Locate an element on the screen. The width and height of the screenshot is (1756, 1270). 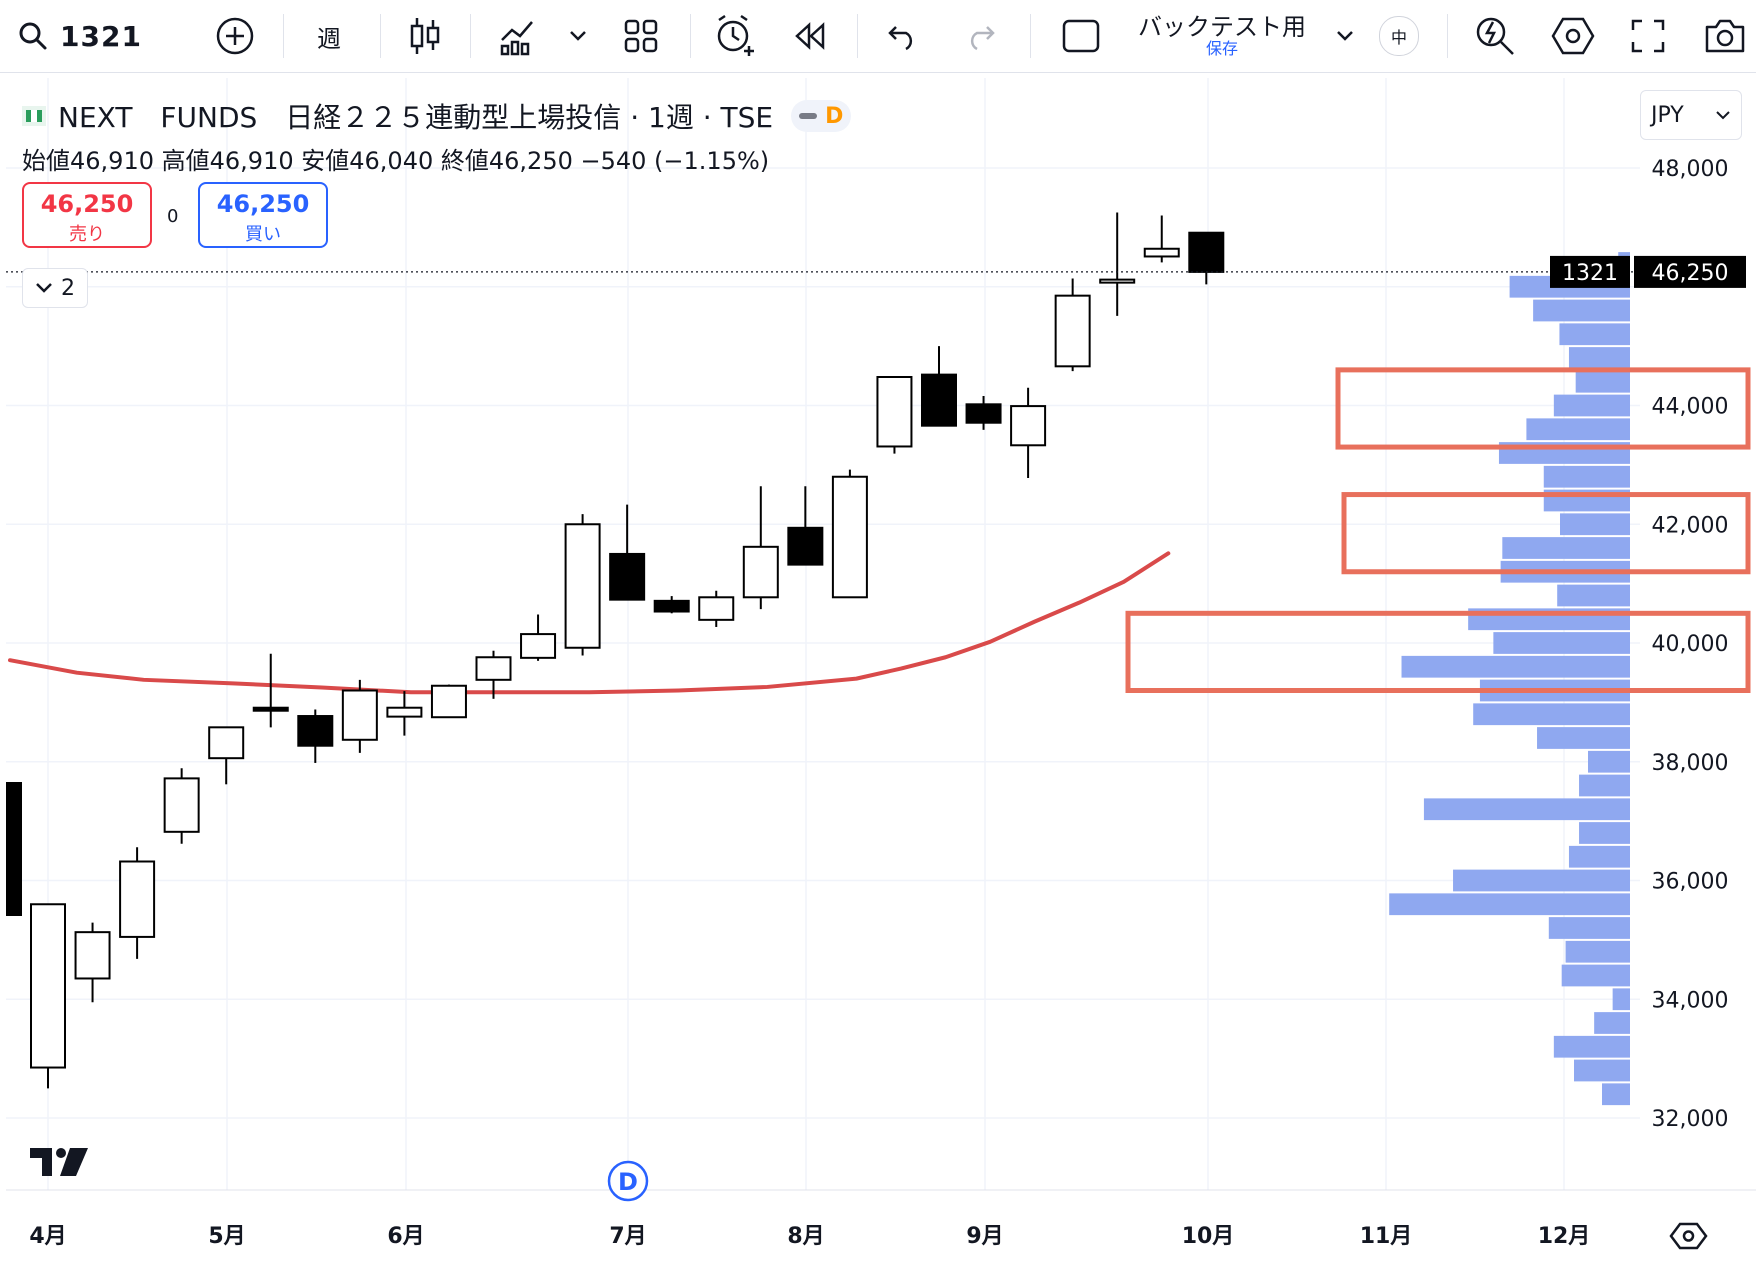
undo-button is located at coordinates (903, 36).